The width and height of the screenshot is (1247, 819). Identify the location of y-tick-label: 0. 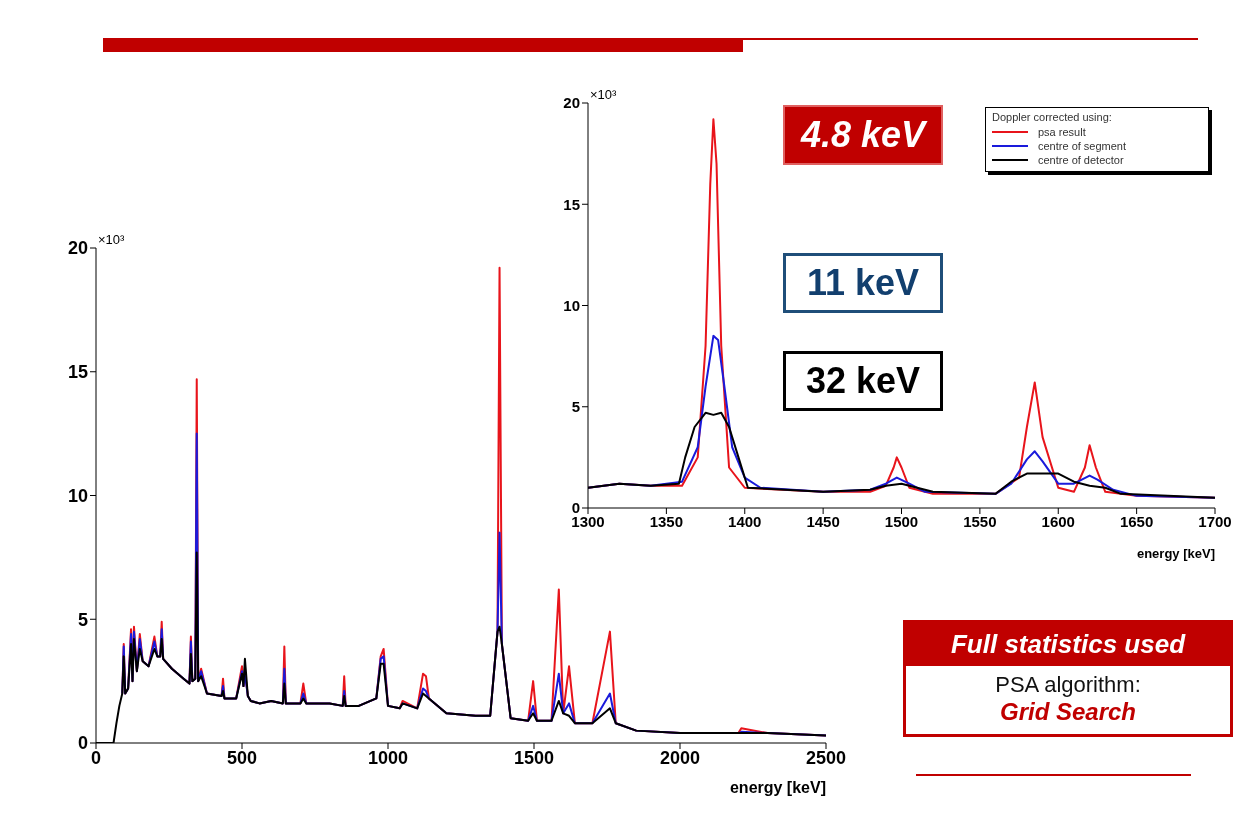
(82, 743).